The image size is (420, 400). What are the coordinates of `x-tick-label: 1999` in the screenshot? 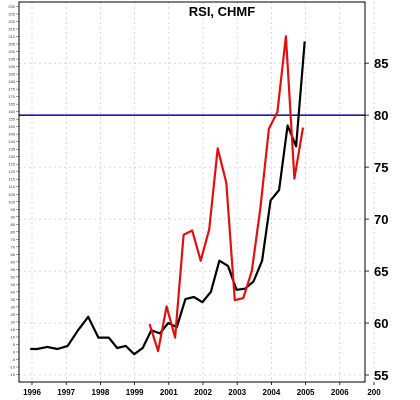 It's located at (135, 392).